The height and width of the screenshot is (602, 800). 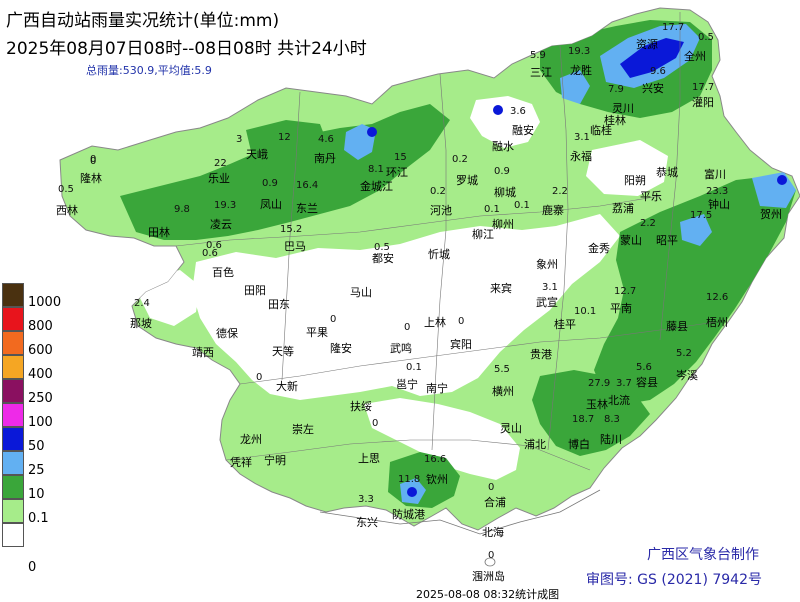 What do you see at coordinates (674, 580) in the screenshot?
I see `map-approval-number: 审图号: GS (2021) 7942号` at bounding box center [674, 580].